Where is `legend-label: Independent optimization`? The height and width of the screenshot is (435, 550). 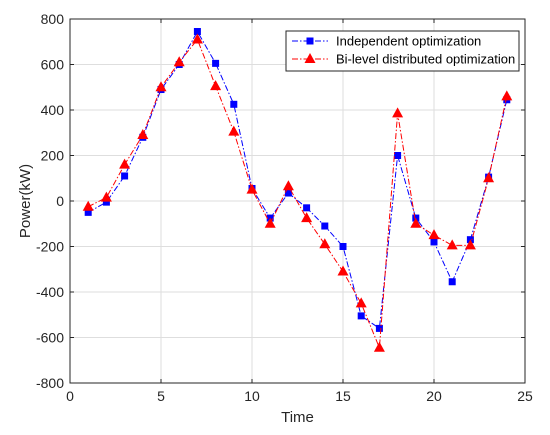
legend-label: Independent optimization is located at coordinates (408, 41).